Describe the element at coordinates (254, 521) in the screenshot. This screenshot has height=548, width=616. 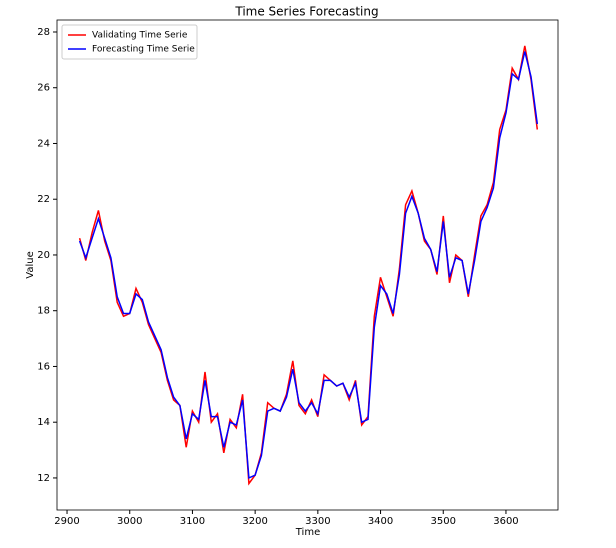
I see `x-tick-label: 3200` at that location.